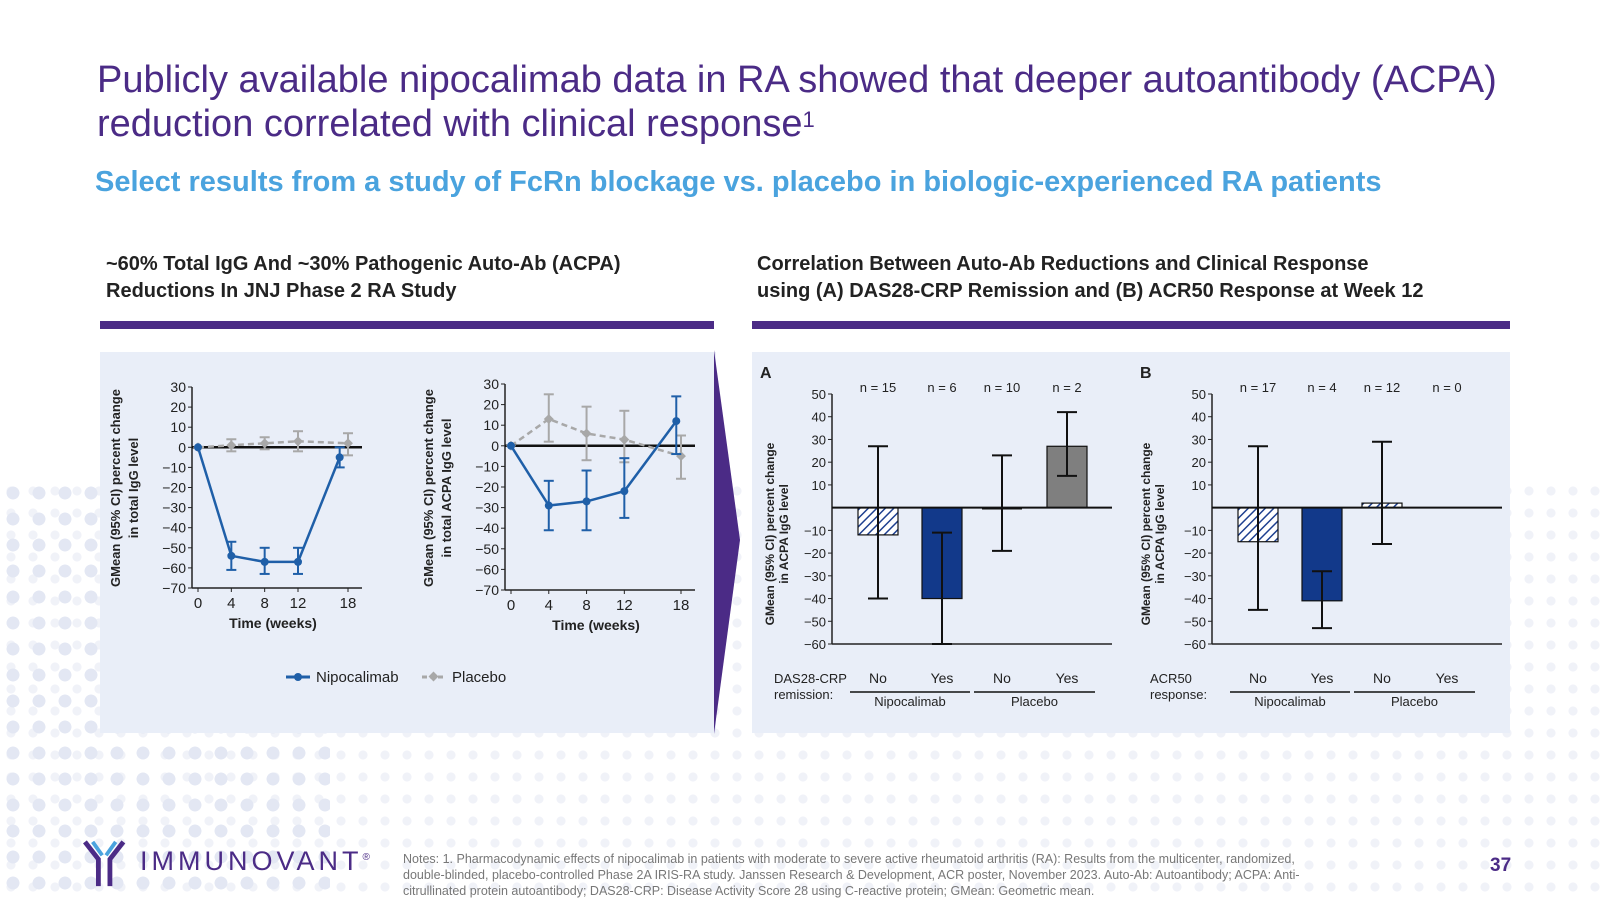  What do you see at coordinates (255, 861) in the screenshot?
I see `immunovant-logo-text: IMMUNOVANT®` at bounding box center [255, 861].